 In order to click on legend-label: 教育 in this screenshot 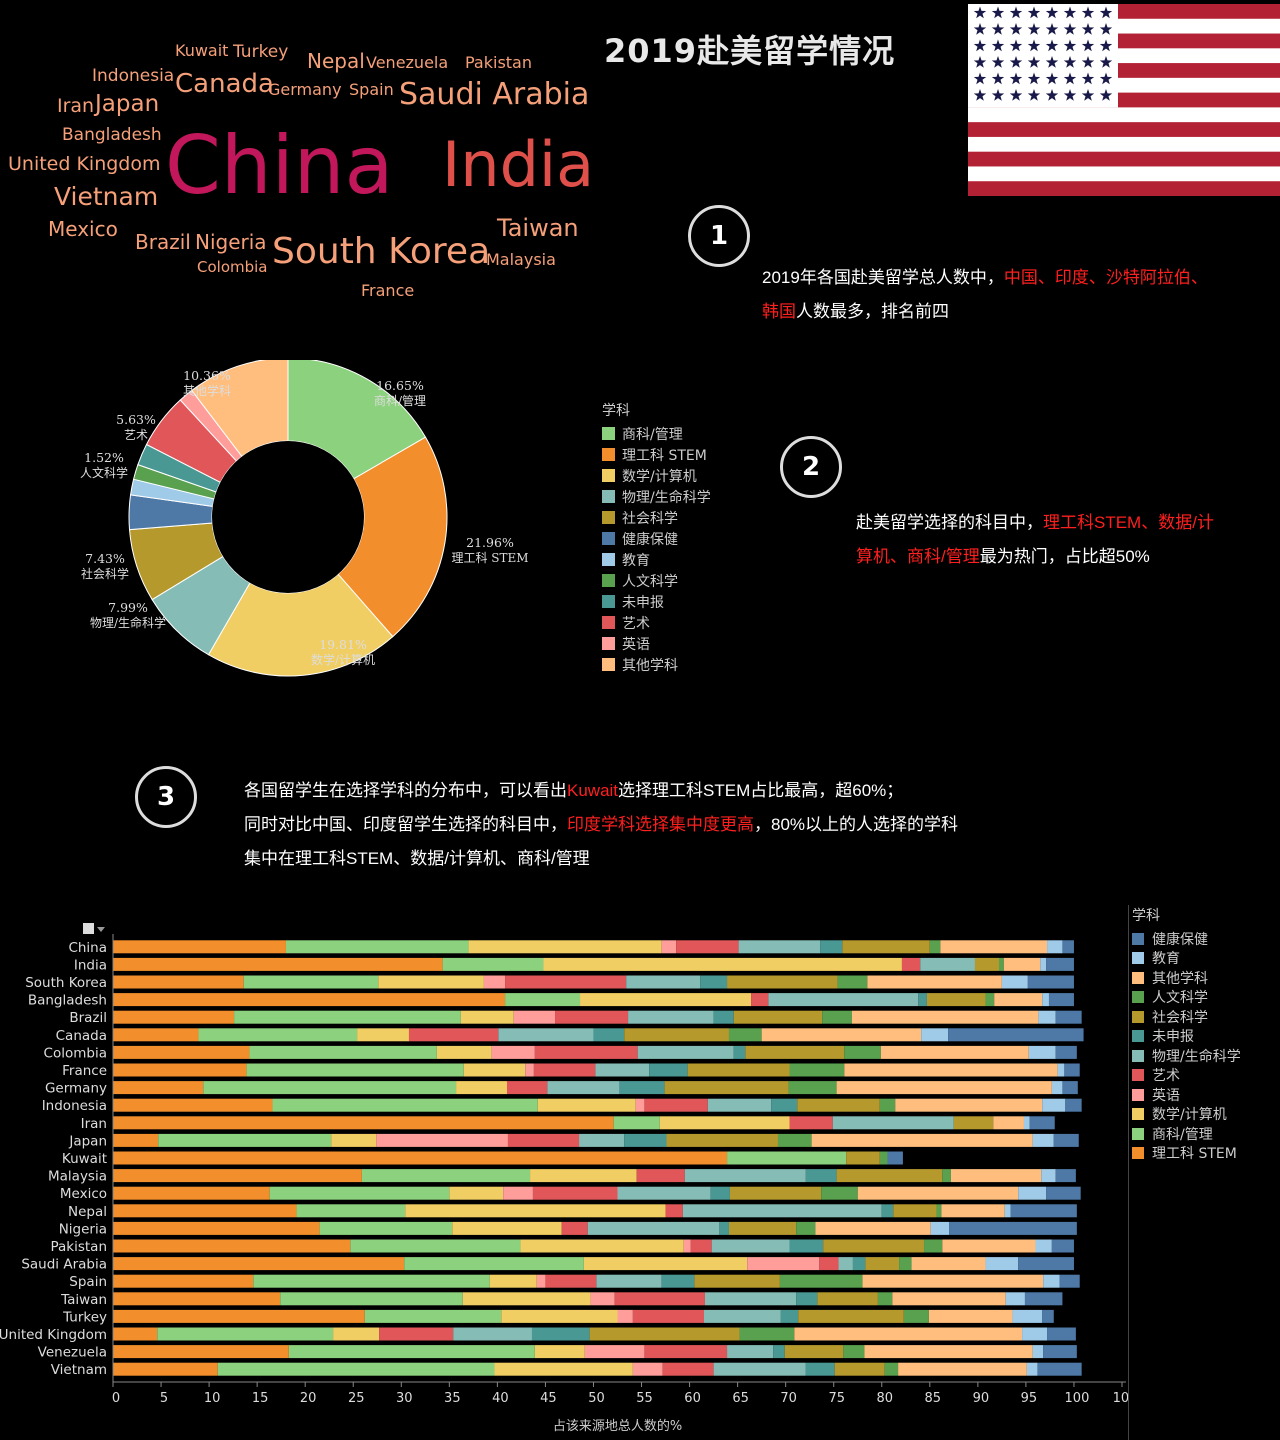, I will do `click(1166, 959)`.